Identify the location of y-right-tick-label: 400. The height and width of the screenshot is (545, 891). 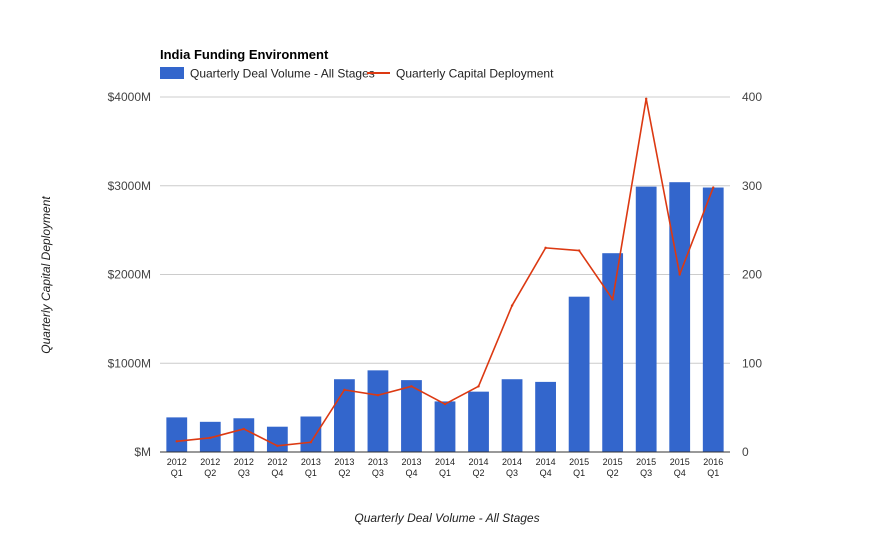
(752, 97).